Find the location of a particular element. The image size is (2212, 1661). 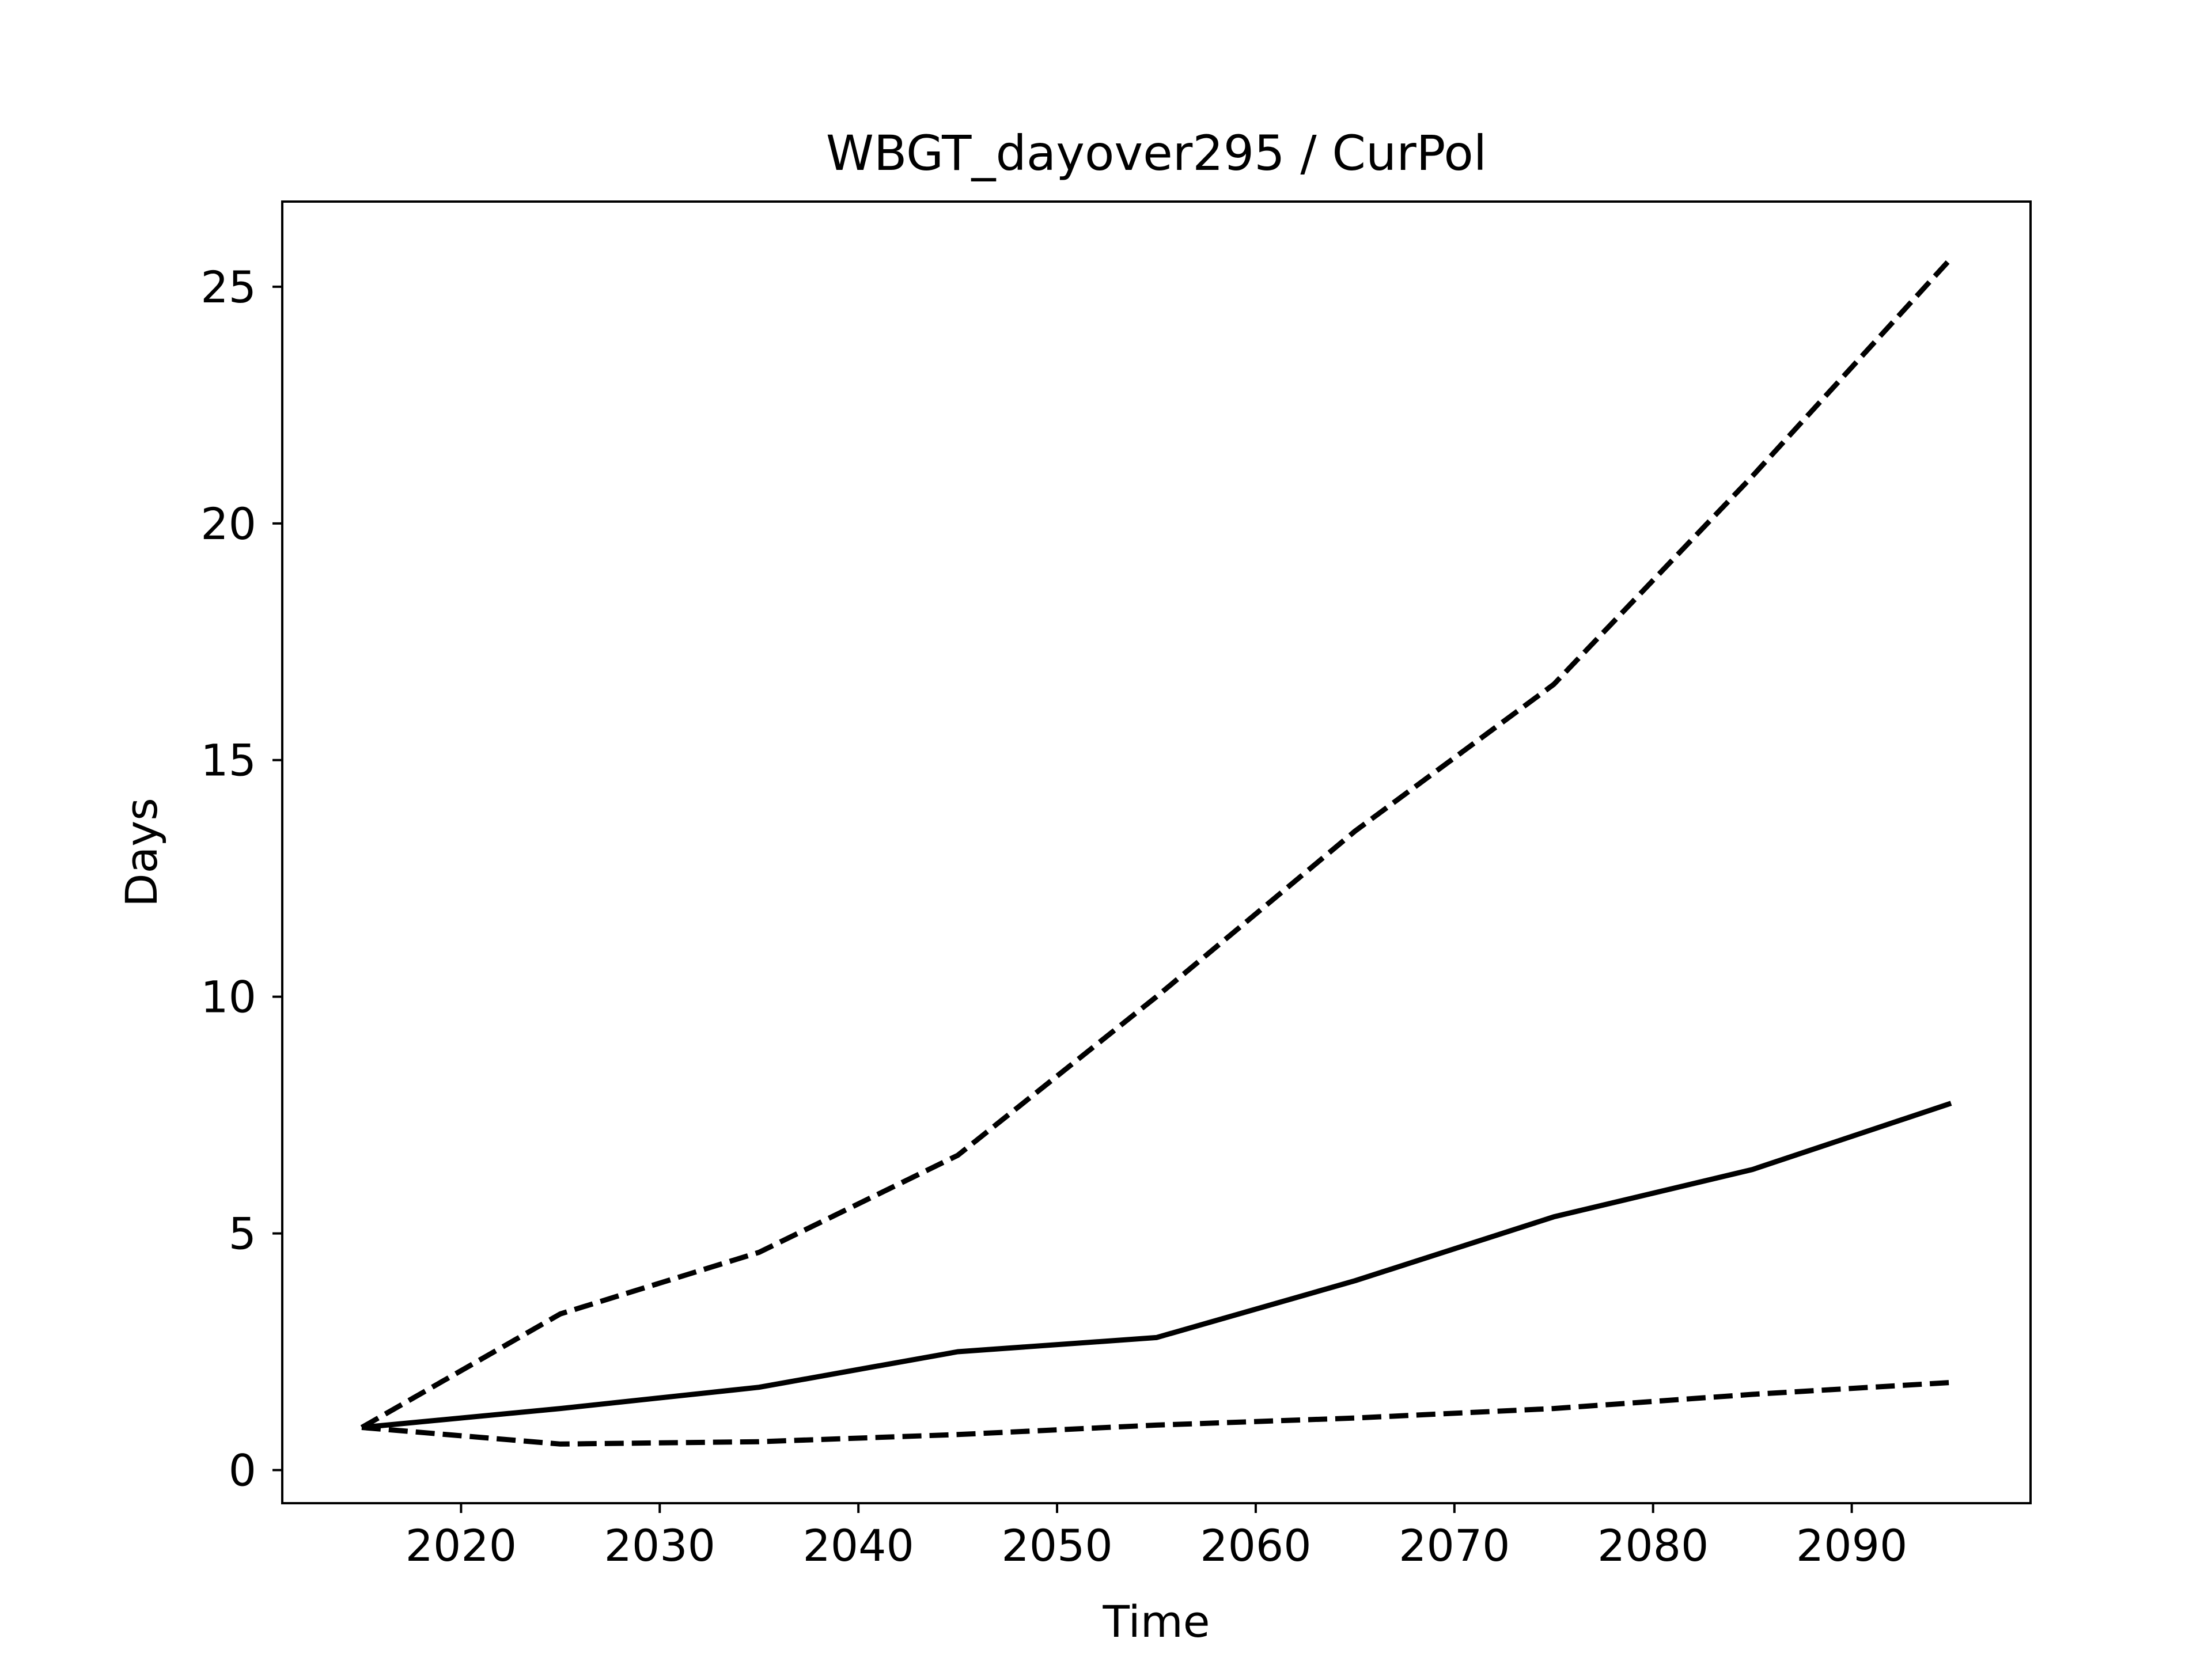

x-tick-label: 2030 is located at coordinates (659, 1545).